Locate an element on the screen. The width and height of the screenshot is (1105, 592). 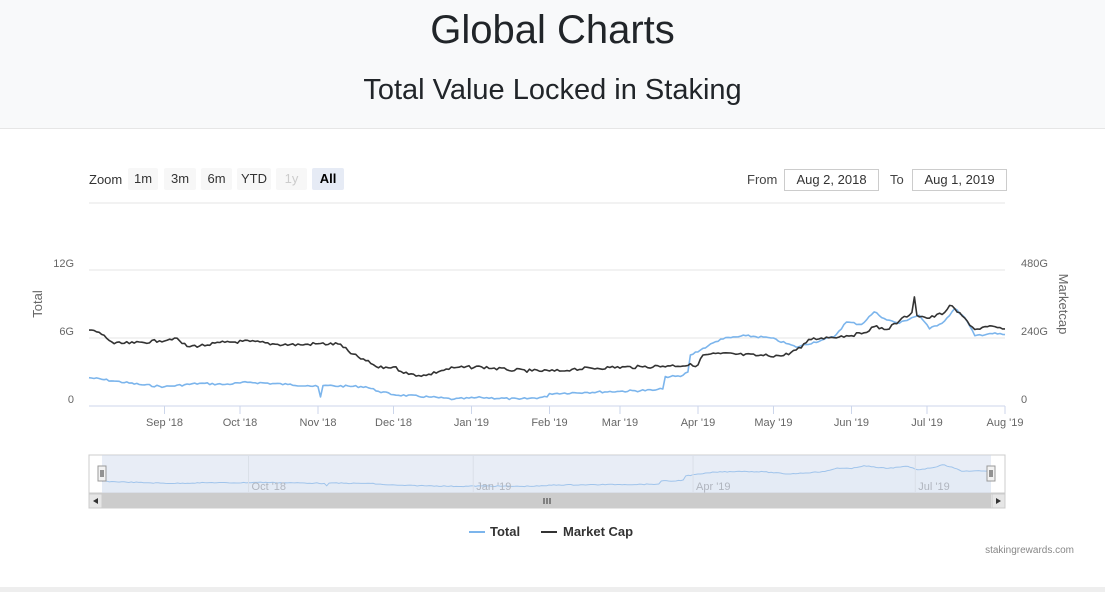
y-tick-label-left: 12G is located at coordinates (63, 264).